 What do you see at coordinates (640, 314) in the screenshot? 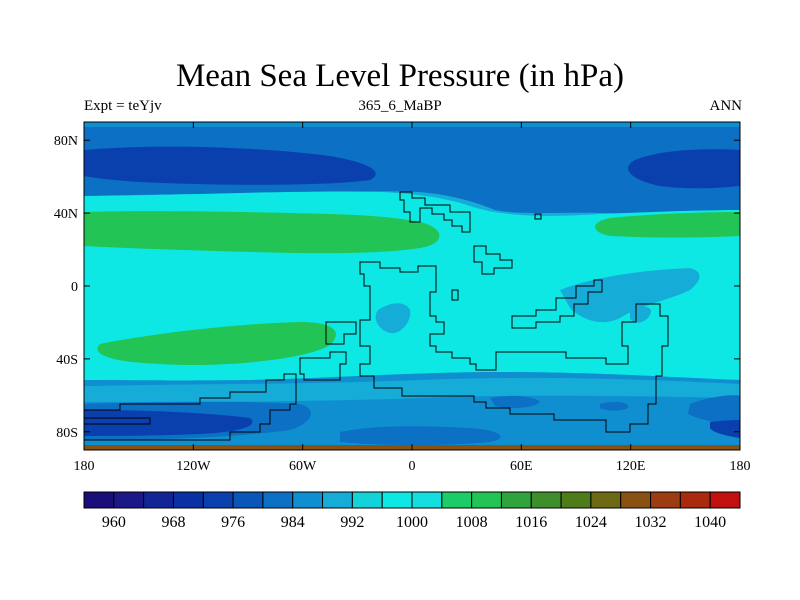
I see `contour-tropic-patch-small` at bounding box center [640, 314].